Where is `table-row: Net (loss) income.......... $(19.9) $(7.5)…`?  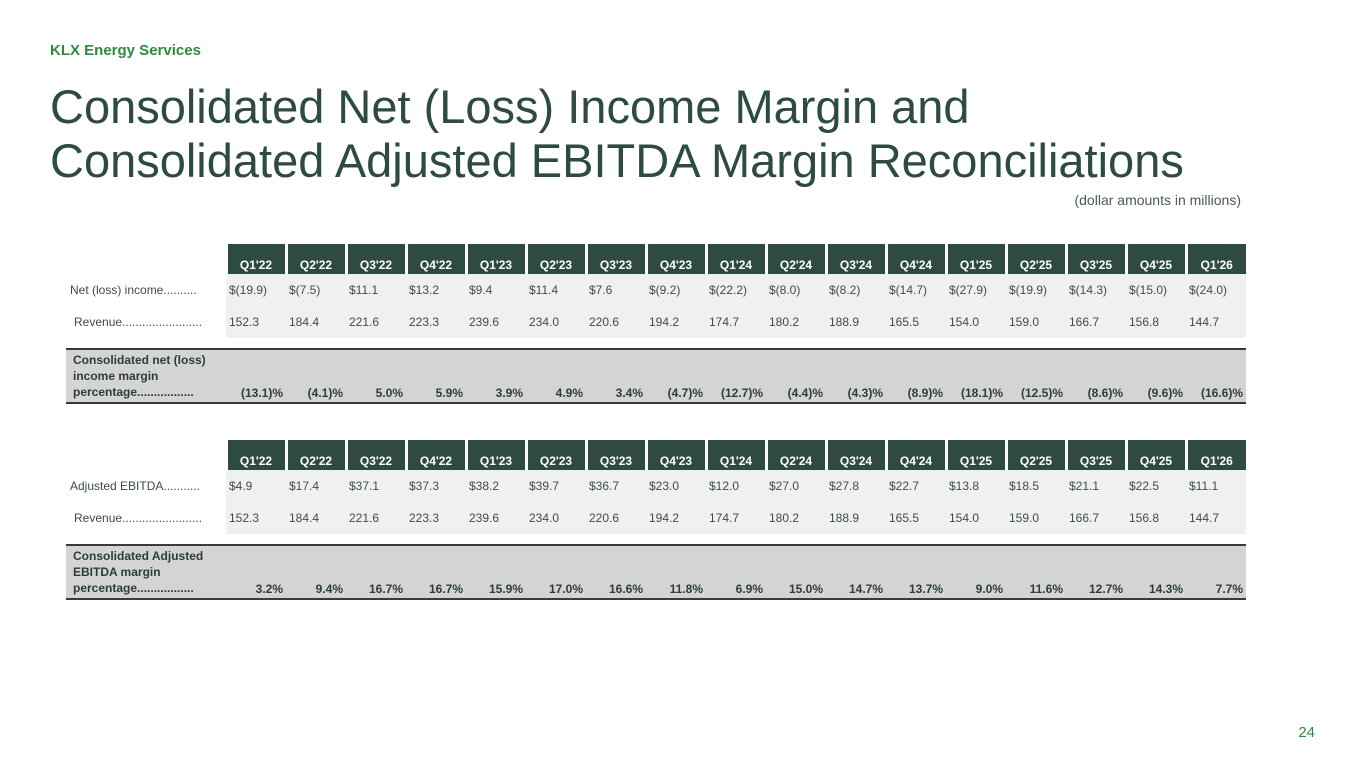 table-row: Net (loss) income.......... $(19.9) $(7.5)… is located at coordinates (656, 290).